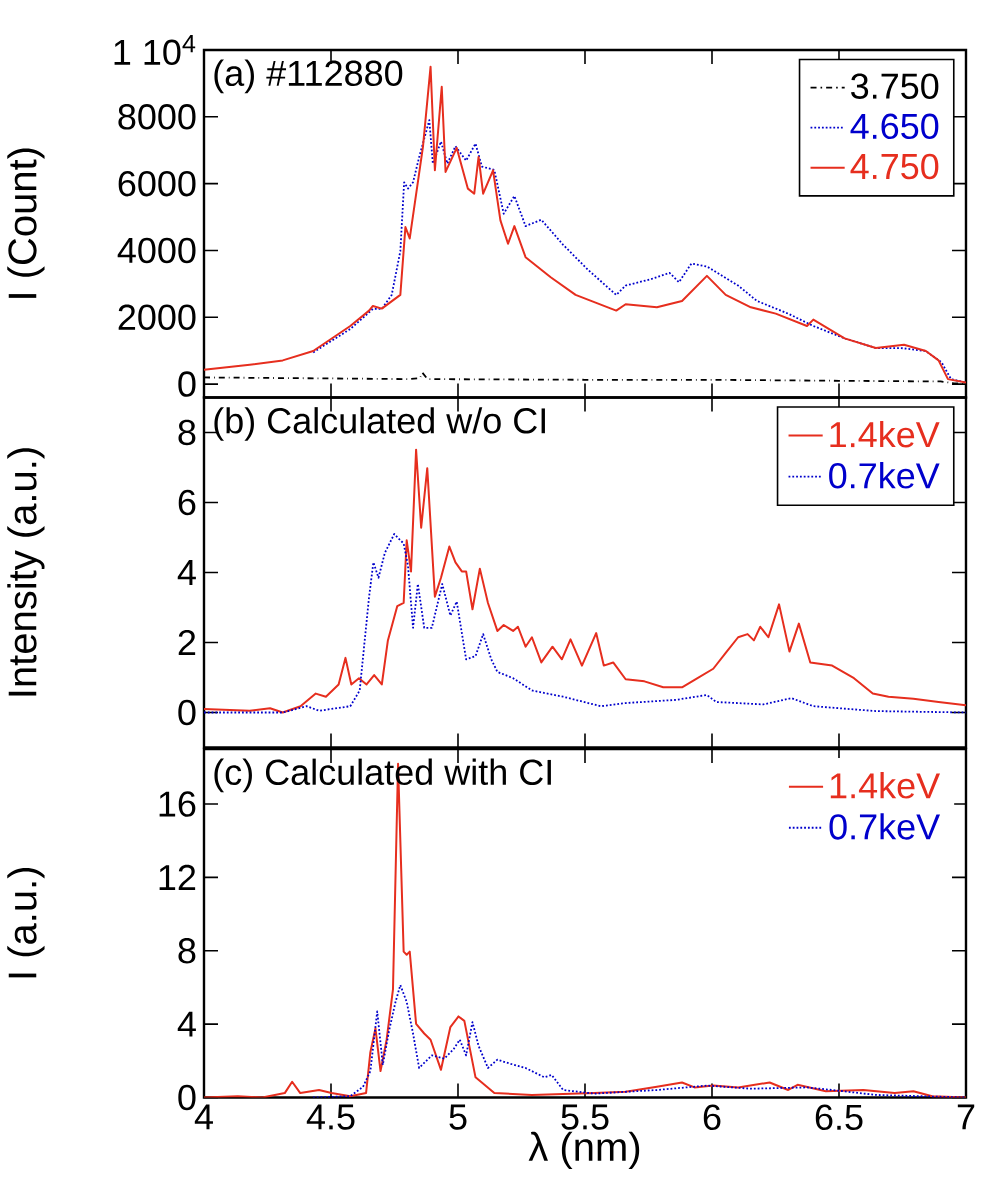 Image resolution: width=983 pixels, height=1200 pixels. Describe the element at coordinates (187, 502) in the screenshot. I see `y-tick-label: 6` at that location.